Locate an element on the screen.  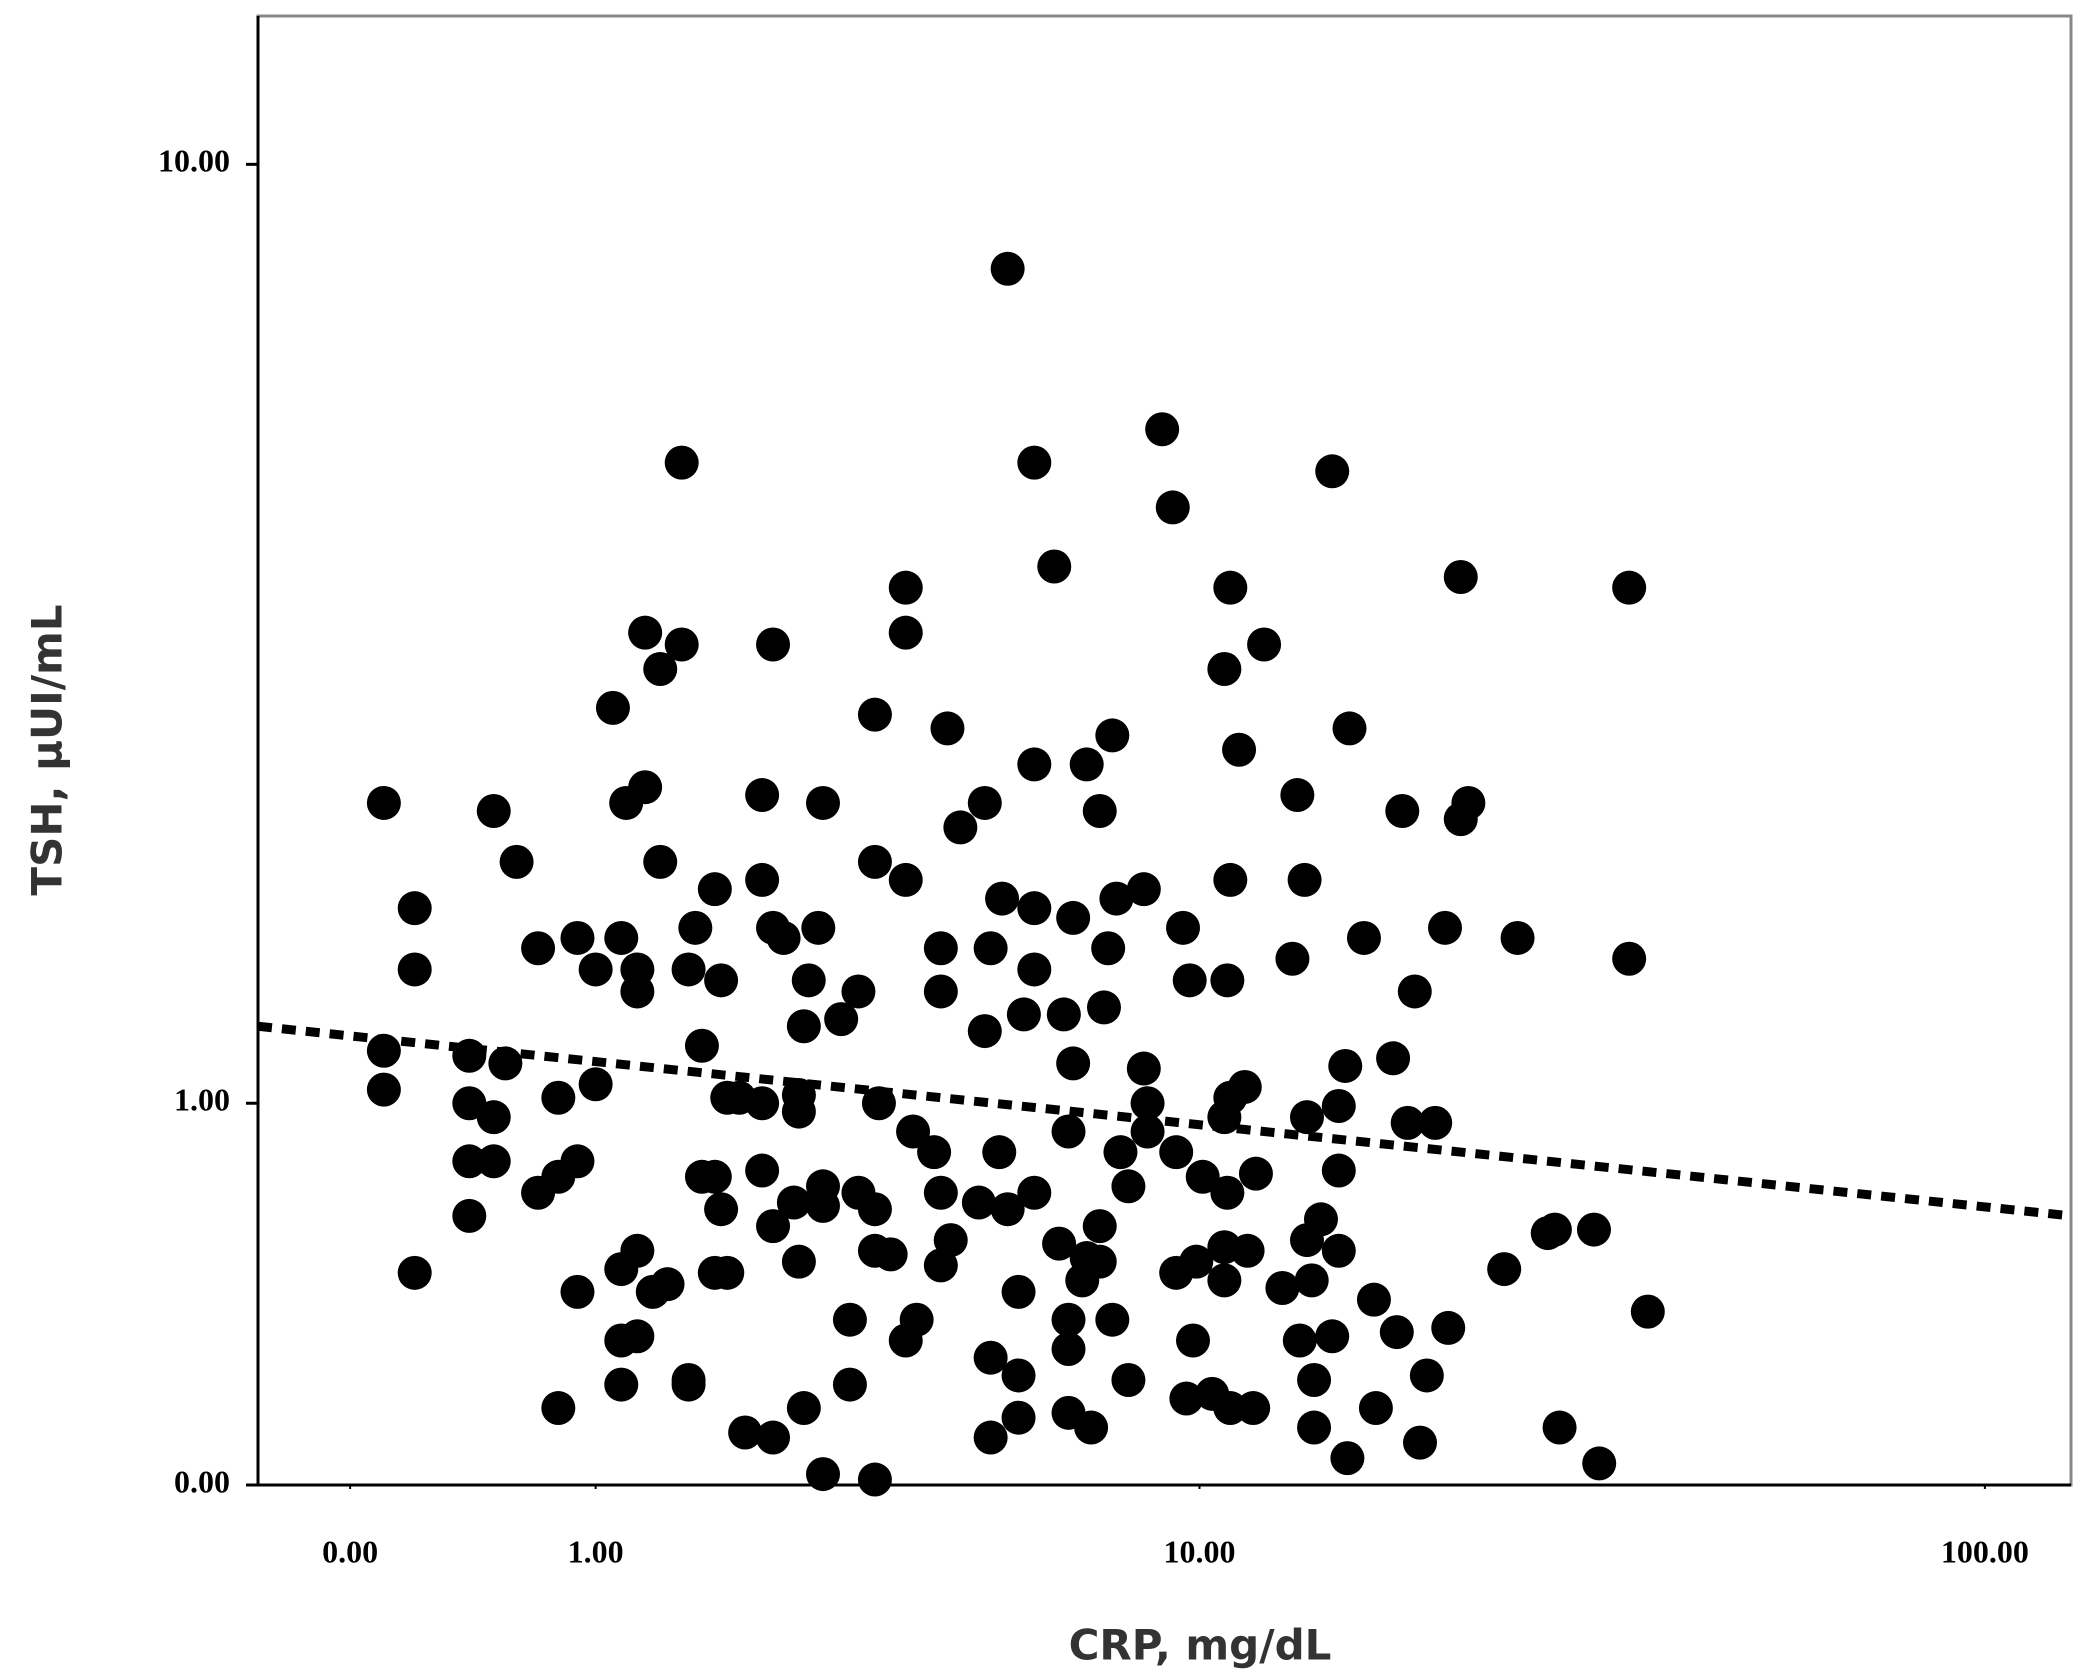
y-tick-label: 10.00 is located at coordinates (194, 161).